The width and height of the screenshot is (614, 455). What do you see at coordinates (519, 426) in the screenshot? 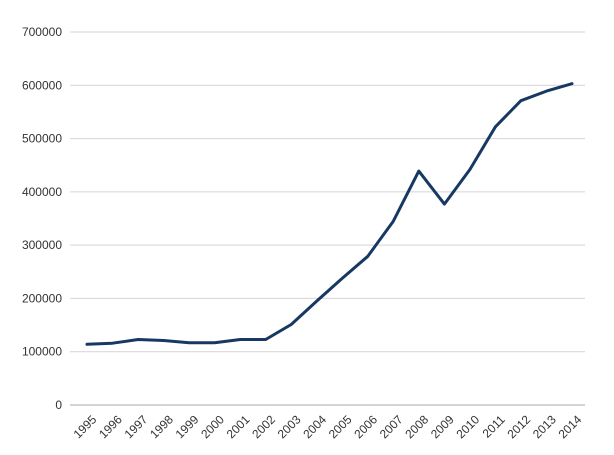
I see `x-tick-label: 2012` at bounding box center [519, 426].